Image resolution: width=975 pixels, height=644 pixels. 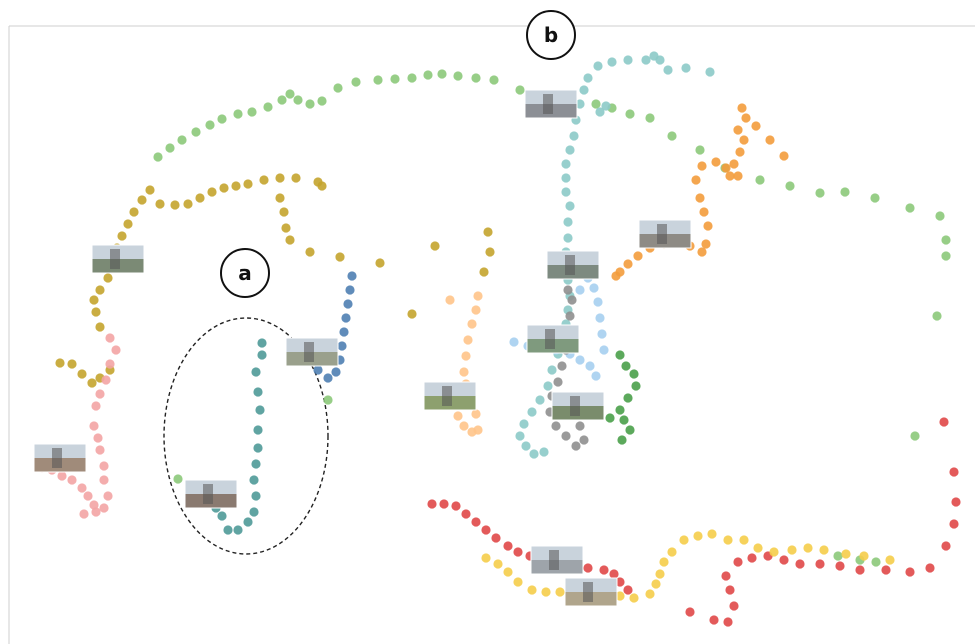 What do you see at coordinates (246, 436) in the screenshot?
I see `highlight-ellipse-layer` at bounding box center [246, 436].